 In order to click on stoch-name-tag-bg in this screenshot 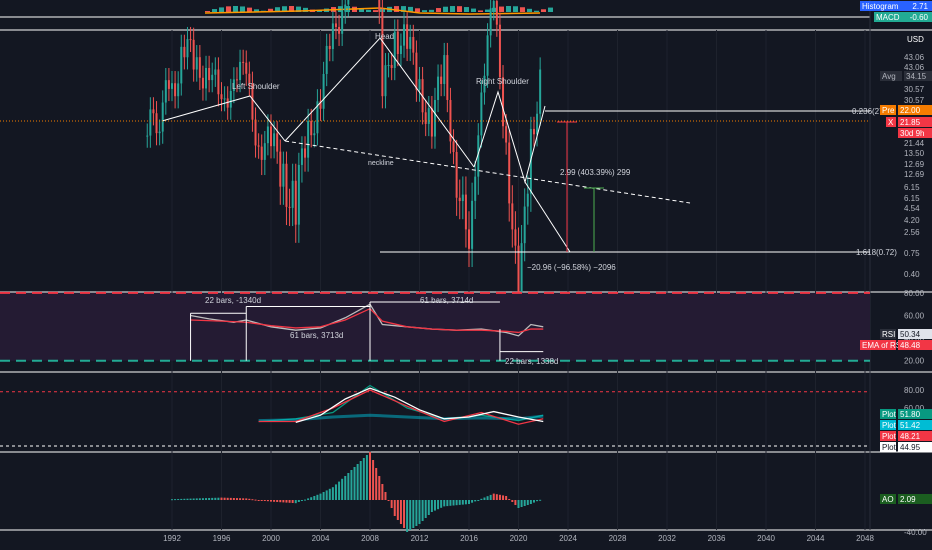, I will do `click(888, 425)`.